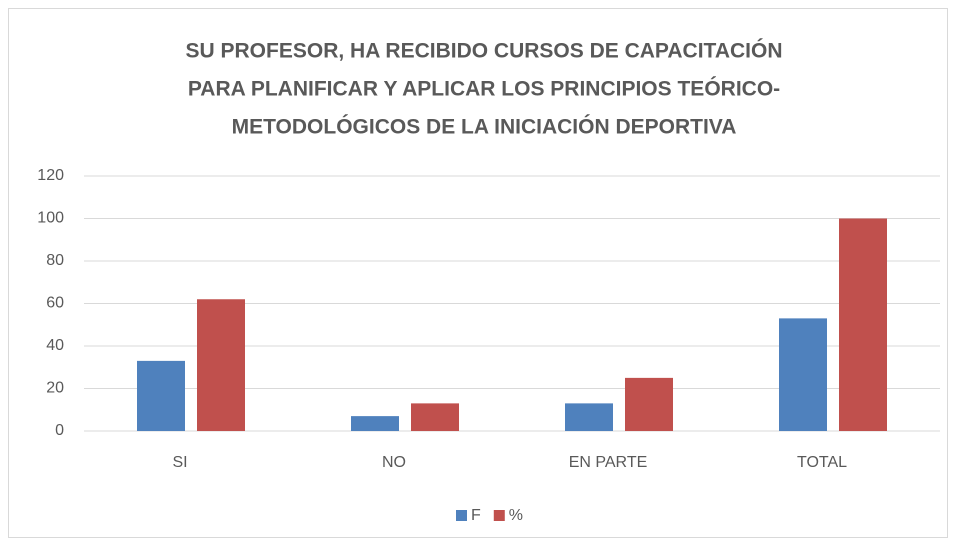  What do you see at coordinates (55, 303) in the screenshot?
I see `y-tick-label: 60` at bounding box center [55, 303].